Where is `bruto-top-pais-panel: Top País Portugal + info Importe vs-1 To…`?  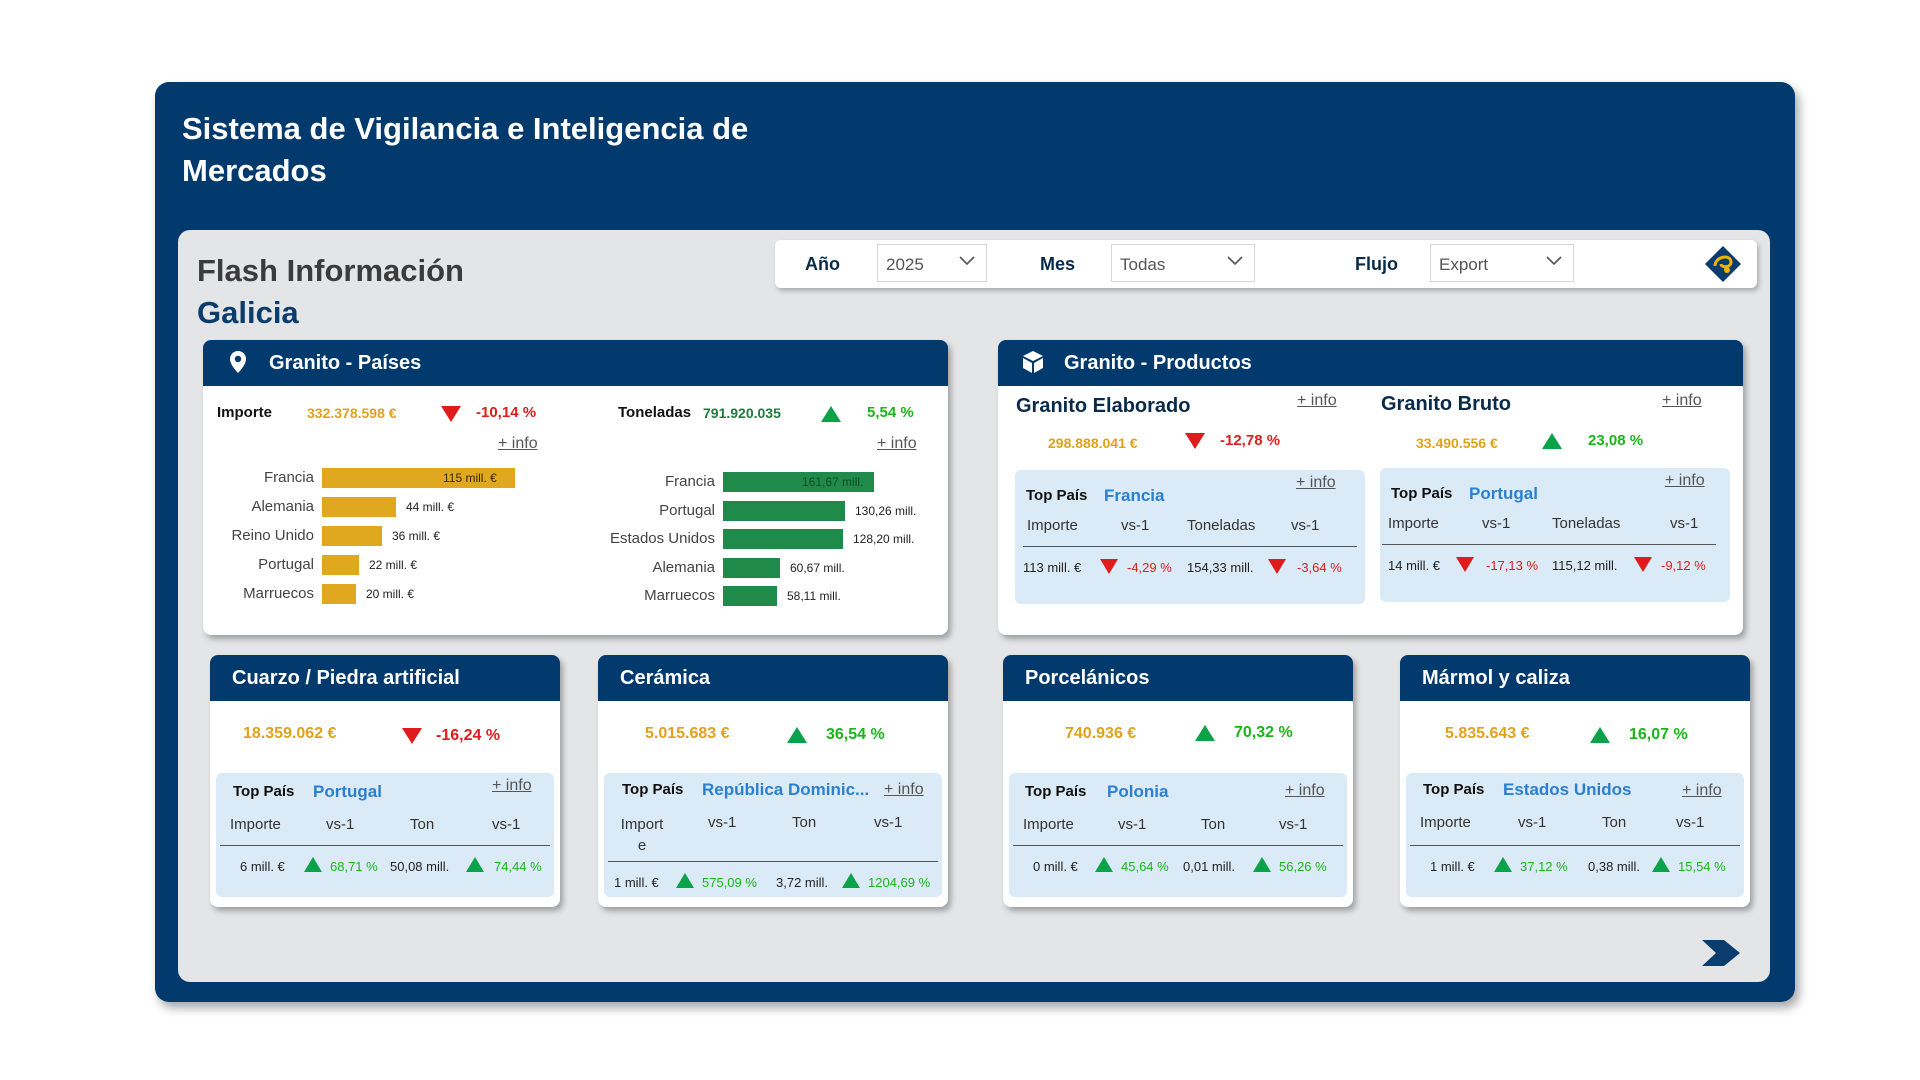 bruto-top-pais-panel: Top País Portugal + info Importe vs-1 To… is located at coordinates (1555, 535).